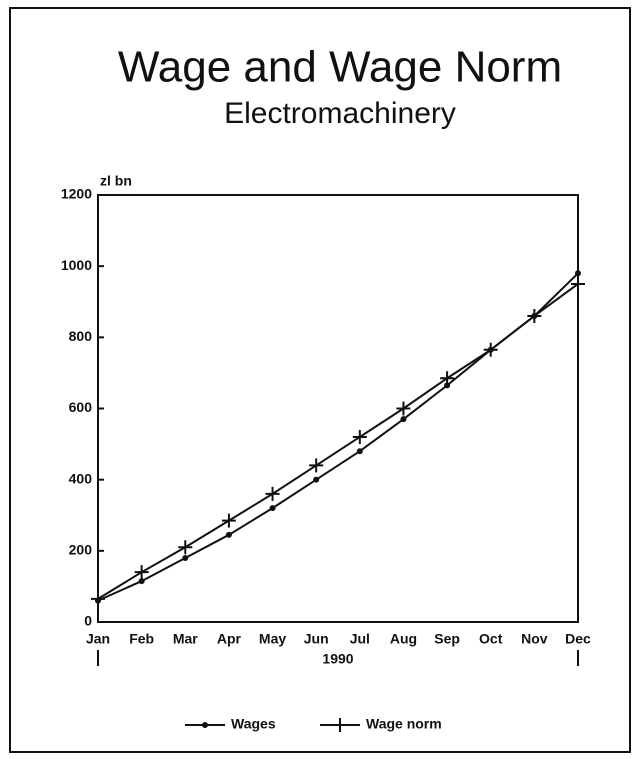  I want to click on x-tick-label: Feb, so click(141, 639).